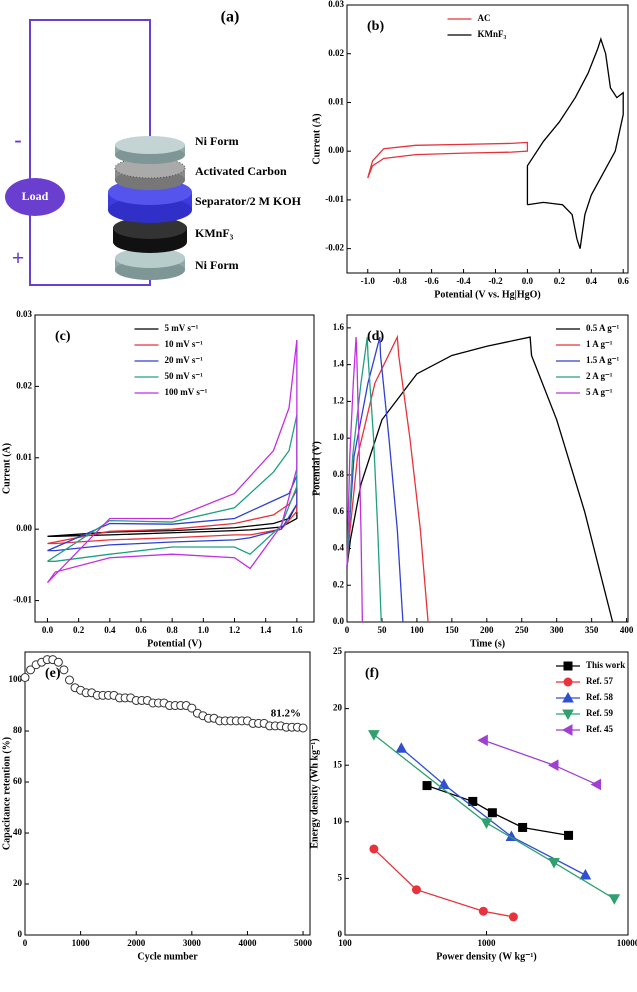 Image resolution: width=637 pixels, height=992 pixels. Describe the element at coordinates (492, 34) in the screenshot. I see `legend-label: KMnF₃` at that location.